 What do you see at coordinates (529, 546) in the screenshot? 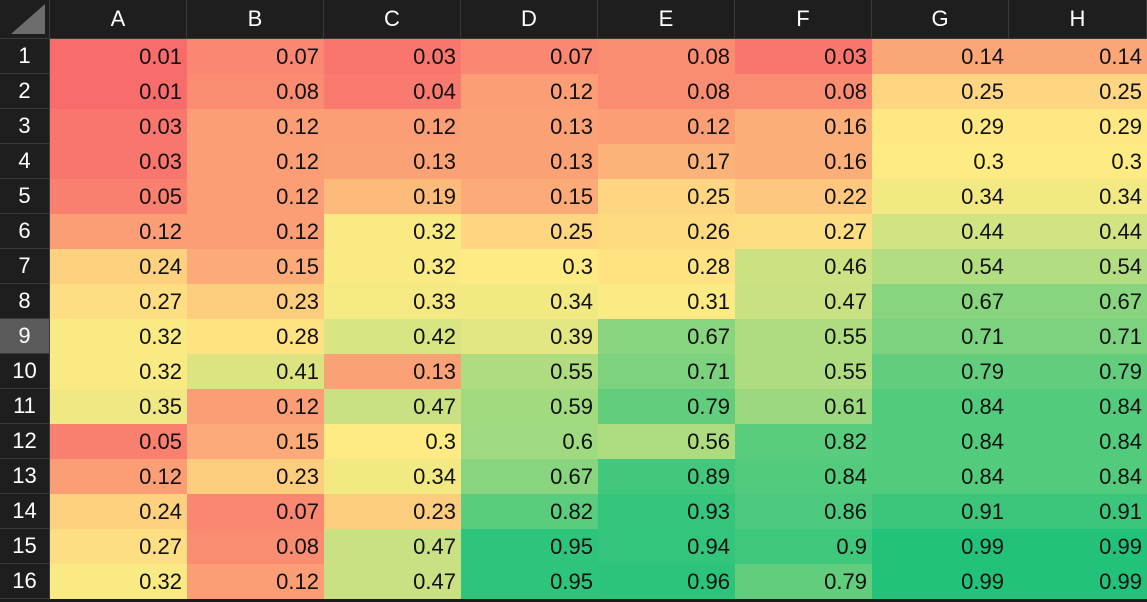
I see `cell-d15: 0.95` at bounding box center [529, 546].